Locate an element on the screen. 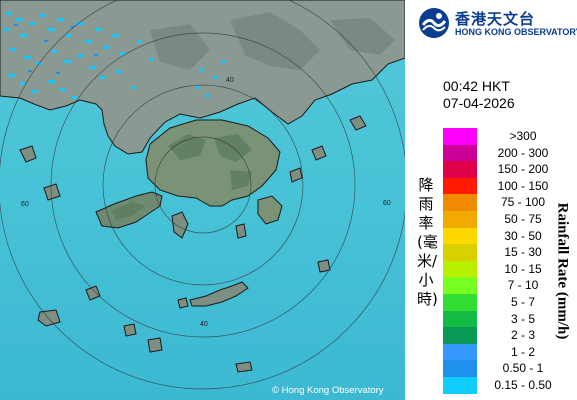 The height and width of the screenshot is (400, 577). legend-row: 15 - 30 is located at coordinates (507, 252).